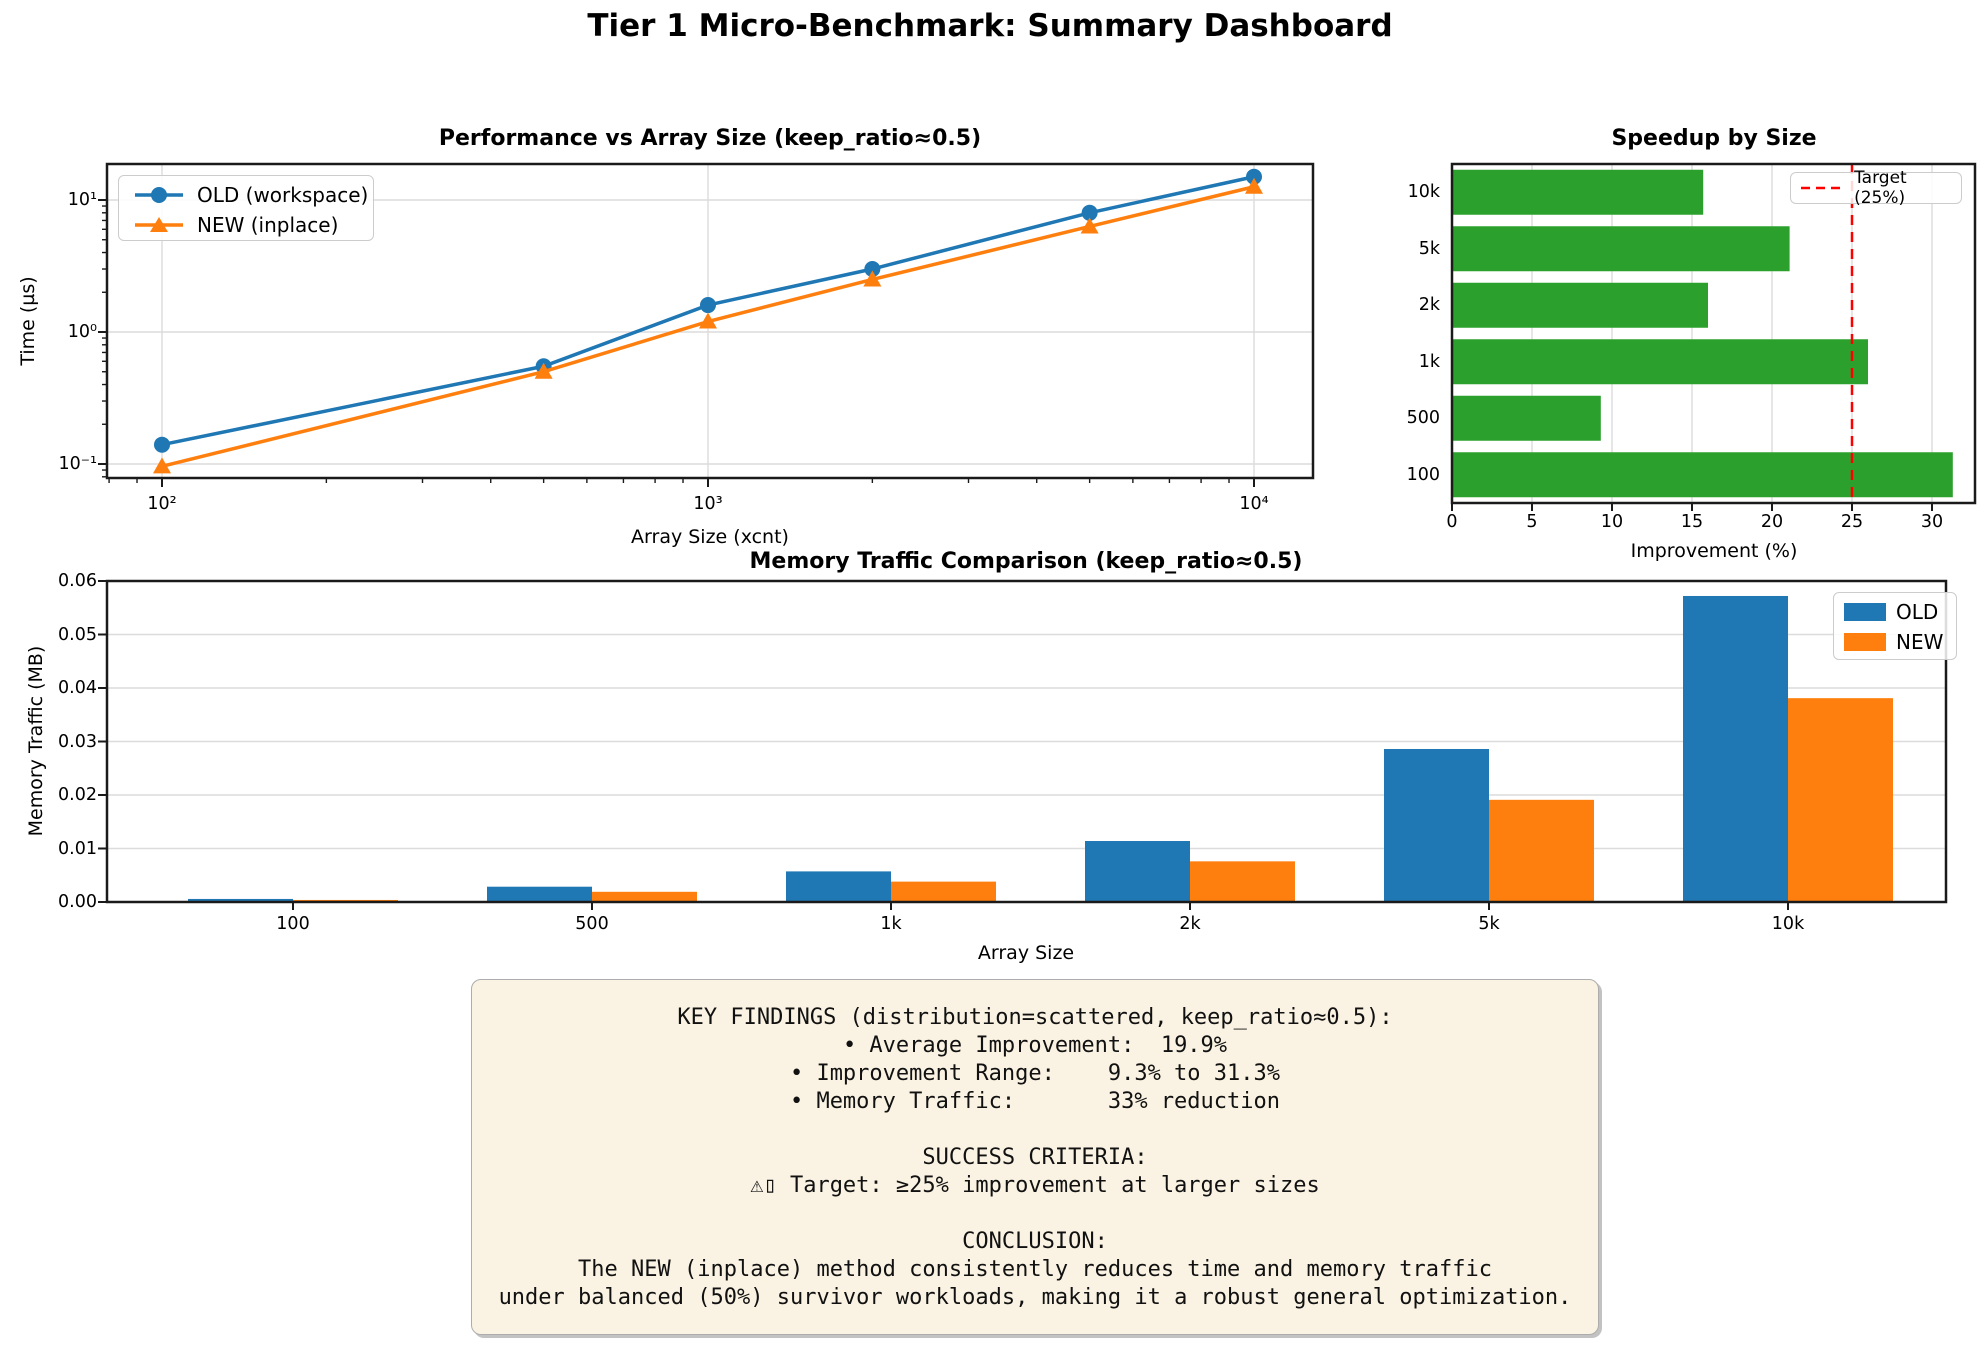 The image size is (1981, 1346). What do you see at coordinates (1429, 305) in the screenshot?
I see `speedup-category-label: 2k` at bounding box center [1429, 305].